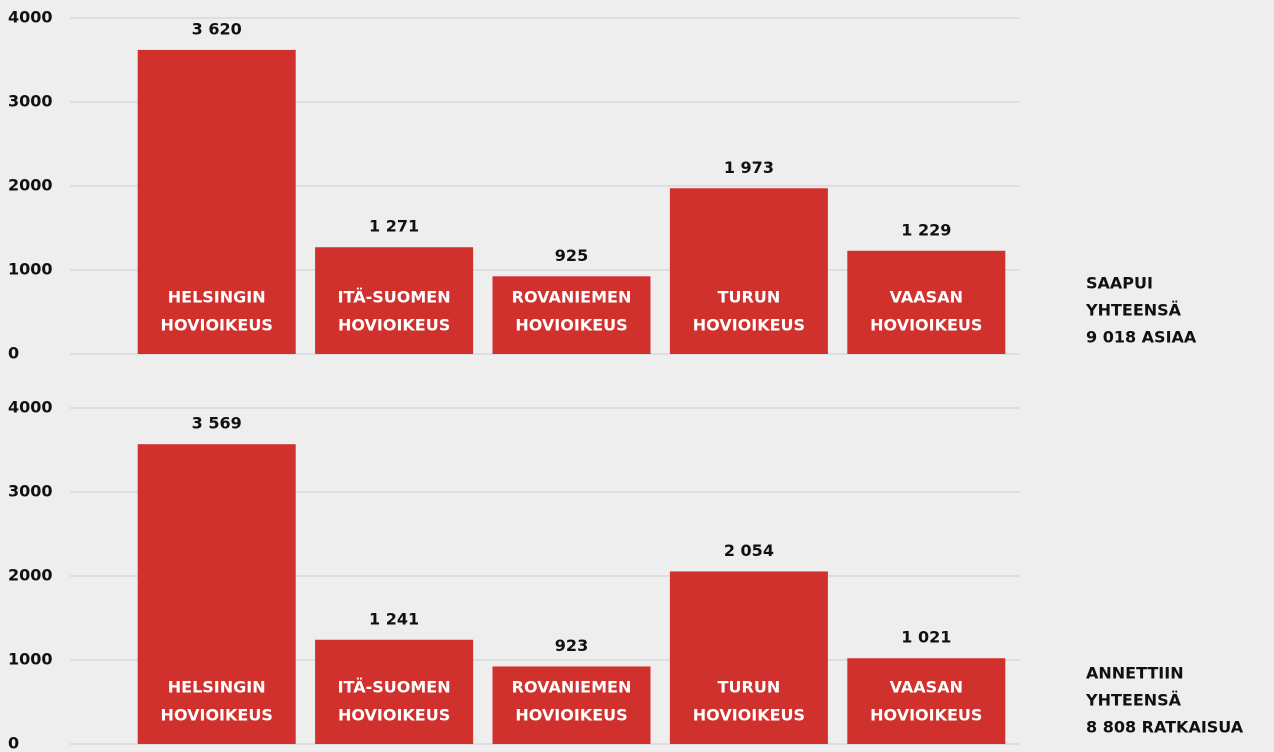 This screenshot has width=1274, height=752. What do you see at coordinates (1141, 337) in the screenshot?
I see `annotation: 9 018 ASIAA` at bounding box center [1141, 337].